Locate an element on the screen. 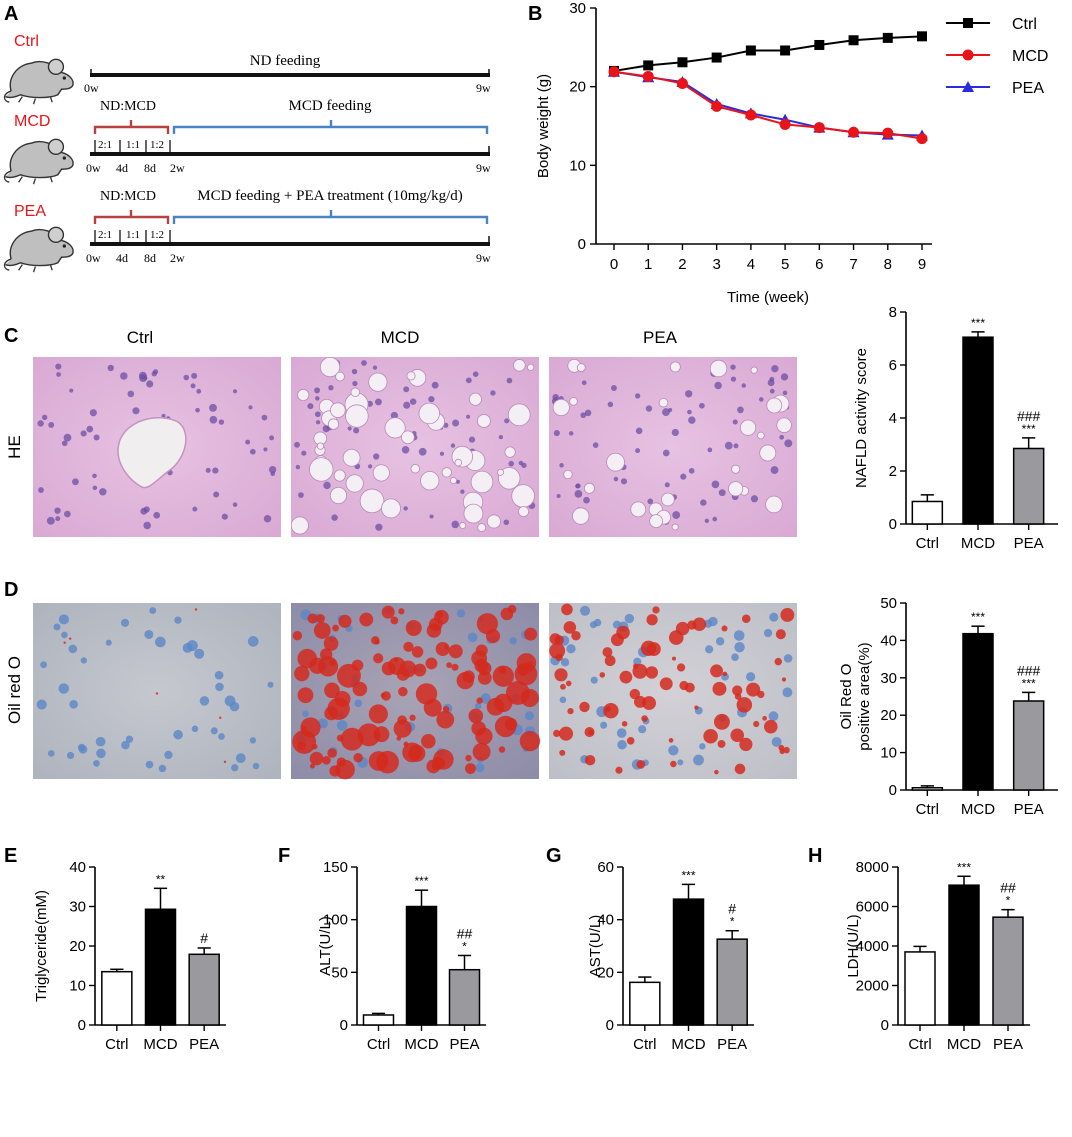  bar-ctrl is located at coordinates (927, 789).